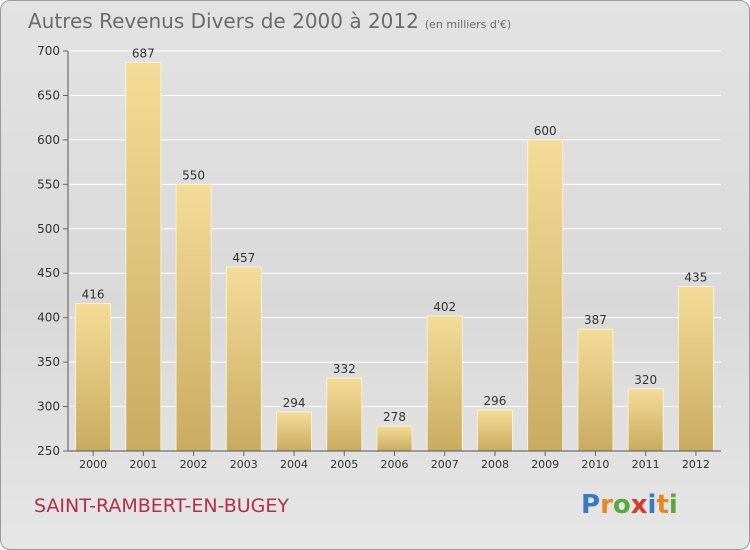 The width and height of the screenshot is (750, 550). Describe the element at coordinates (595, 320) in the screenshot. I see `bar-value-label: 387` at that location.